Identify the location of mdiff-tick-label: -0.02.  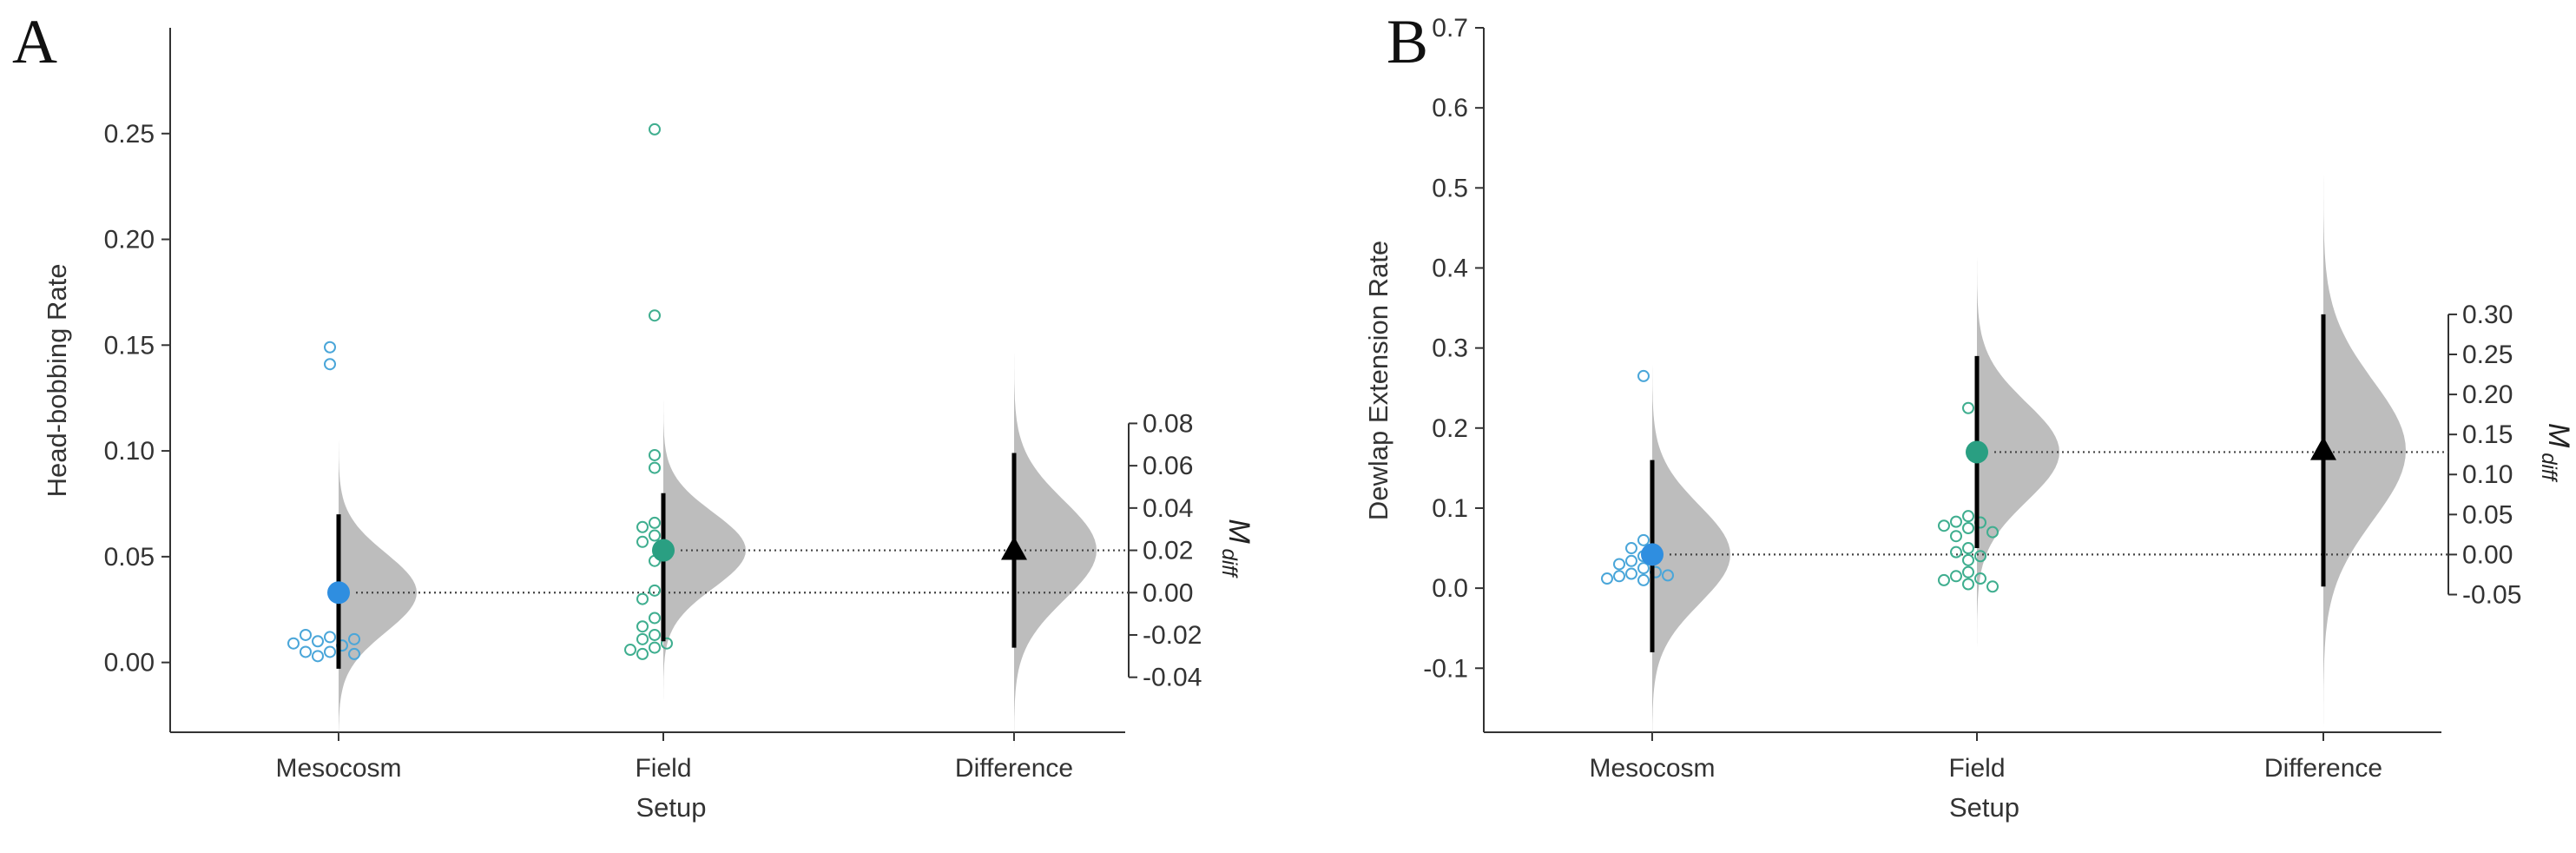
(1172, 635).